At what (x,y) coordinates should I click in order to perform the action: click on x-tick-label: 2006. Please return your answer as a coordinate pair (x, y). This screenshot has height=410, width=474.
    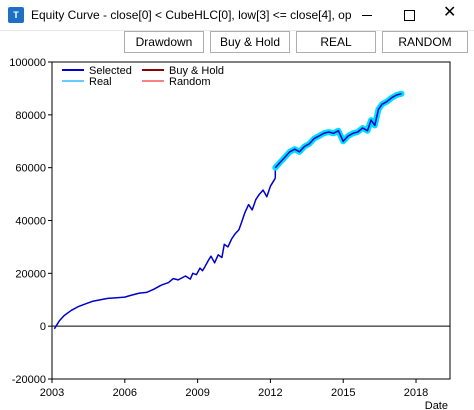
    Looking at the image, I should click on (125, 393).